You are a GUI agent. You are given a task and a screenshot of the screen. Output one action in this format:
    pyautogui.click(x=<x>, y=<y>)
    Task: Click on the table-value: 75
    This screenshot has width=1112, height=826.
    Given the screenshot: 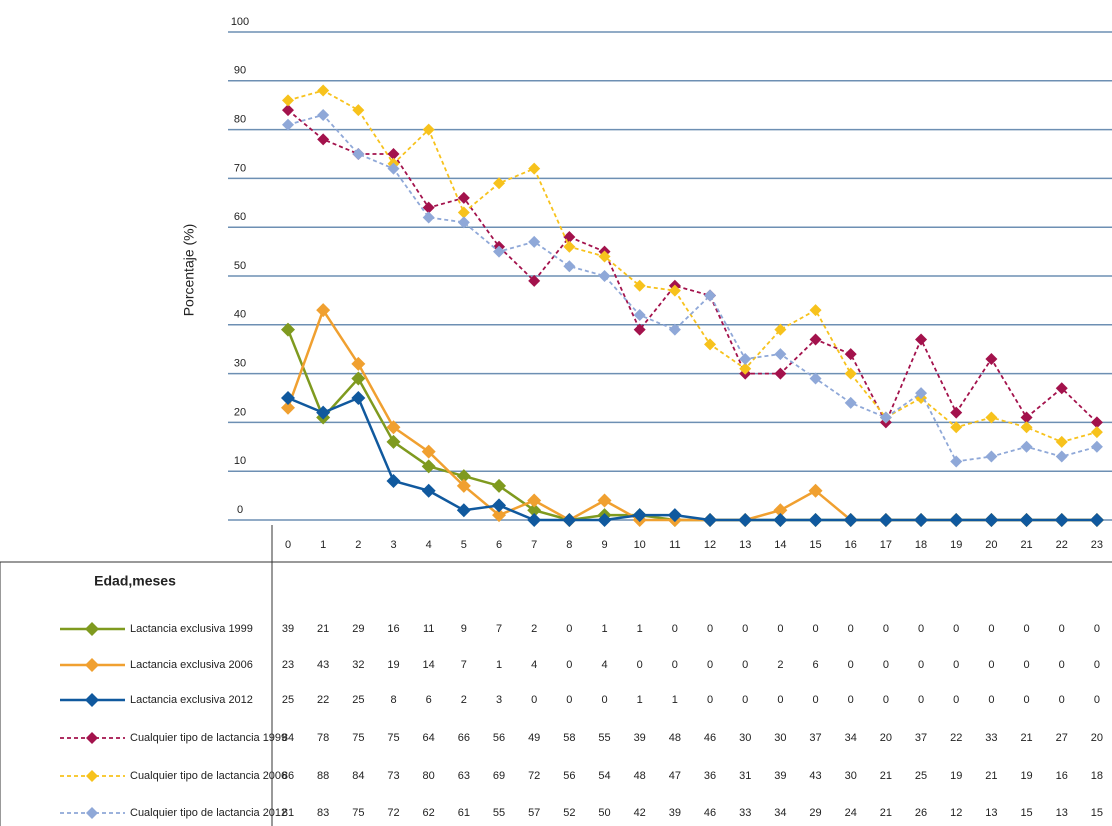 What is the action you would take?
    pyautogui.click(x=393, y=738)
    